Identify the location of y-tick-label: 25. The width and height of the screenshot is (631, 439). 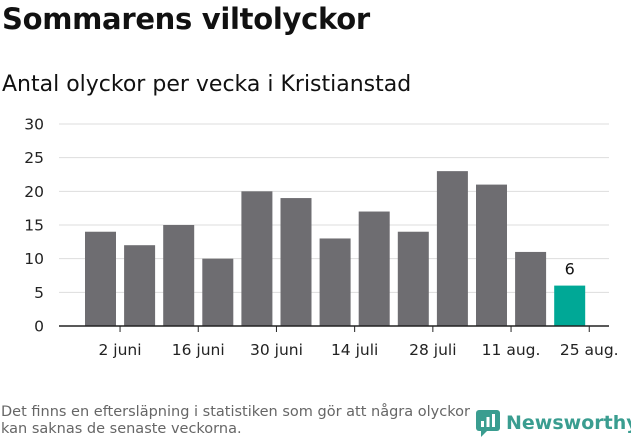
(34, 158).